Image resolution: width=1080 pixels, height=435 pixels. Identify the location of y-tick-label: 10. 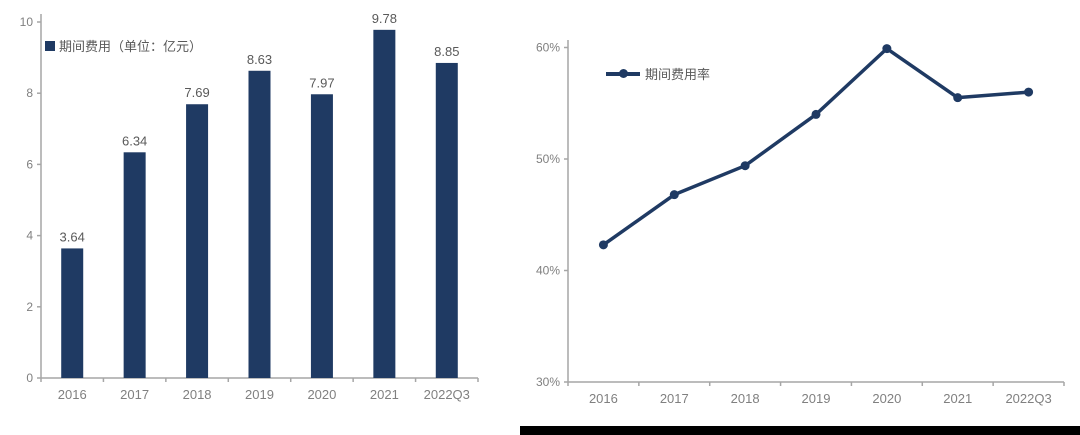
(27, 22).